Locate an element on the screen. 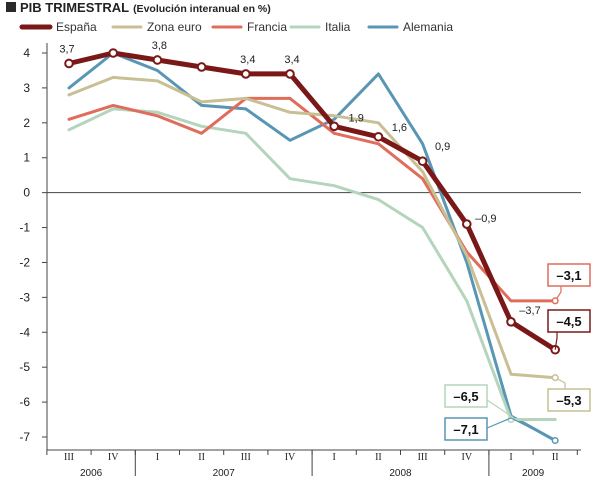 This screenshot has width=607, height=480. callout-leader-espana is located at coordinates (556, 341).